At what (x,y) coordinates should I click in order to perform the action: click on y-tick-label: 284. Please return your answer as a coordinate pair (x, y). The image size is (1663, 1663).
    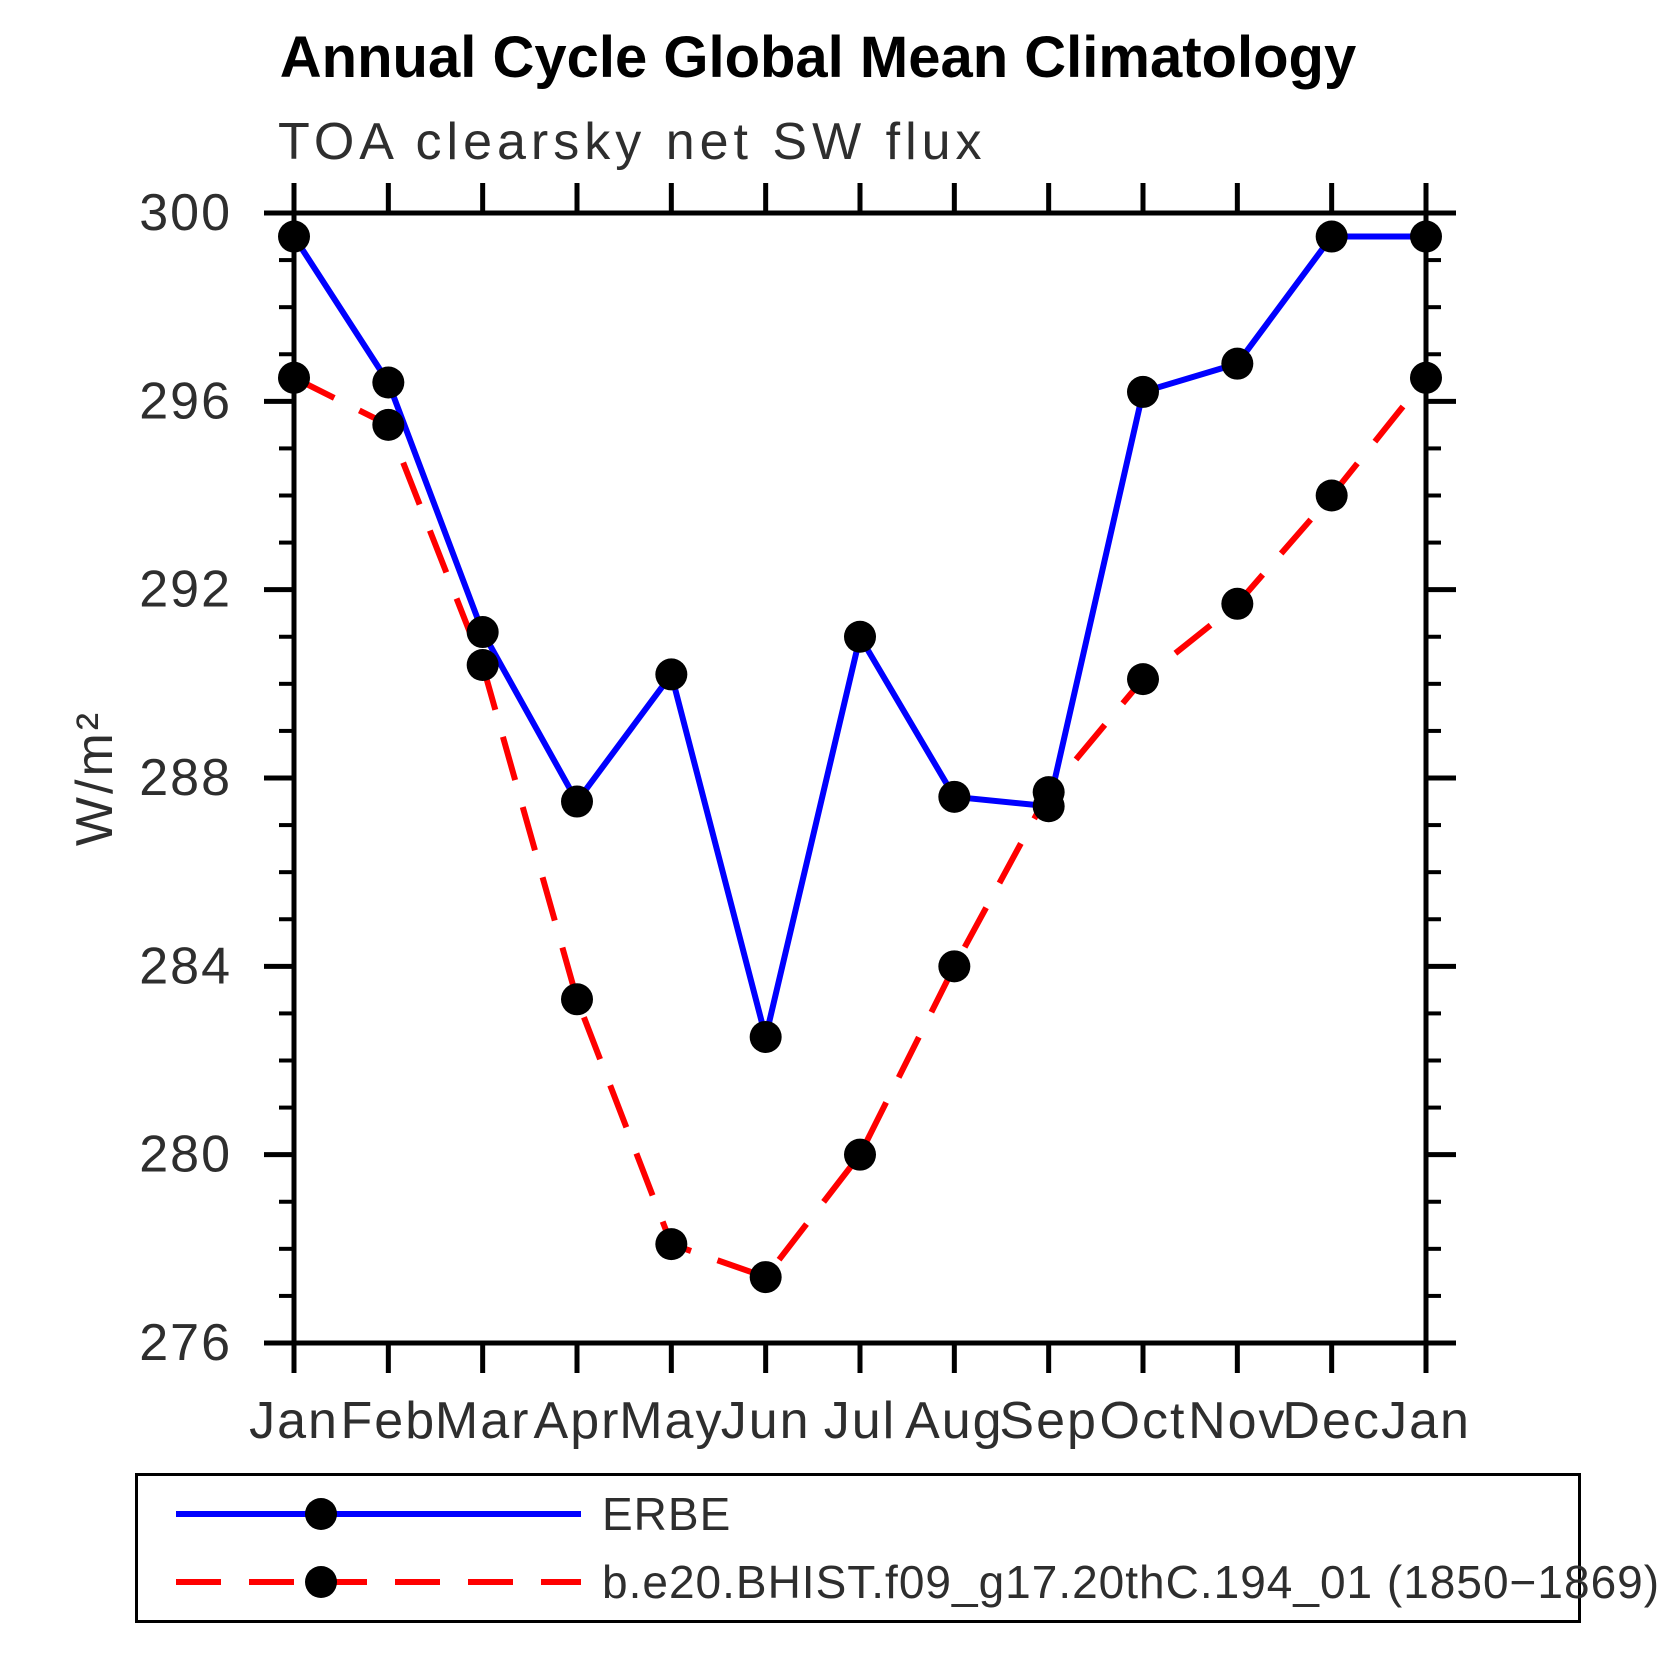
    Looking at the image, I should click on (185, 966).